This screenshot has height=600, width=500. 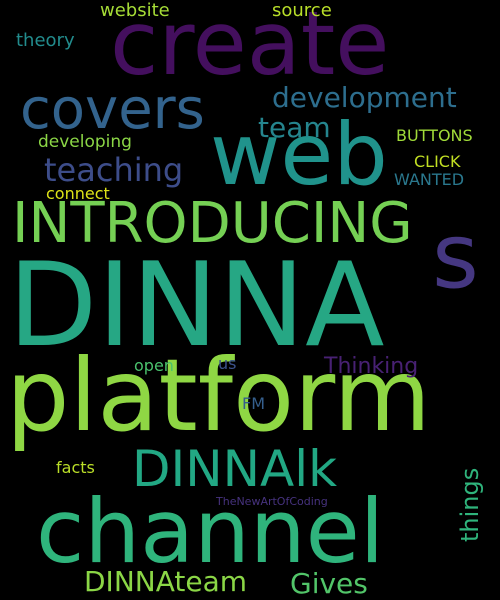 I want to click on word-source: source, so click(x=302, y=10).